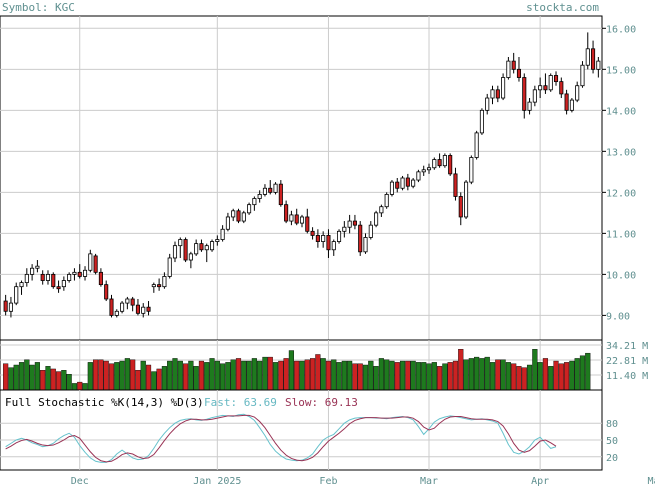 The height and width of the screenshot is (491, 655). Describe the element at coordinates (281, 438) in the screenshot. I see `stochastic-slow-line` at that location.